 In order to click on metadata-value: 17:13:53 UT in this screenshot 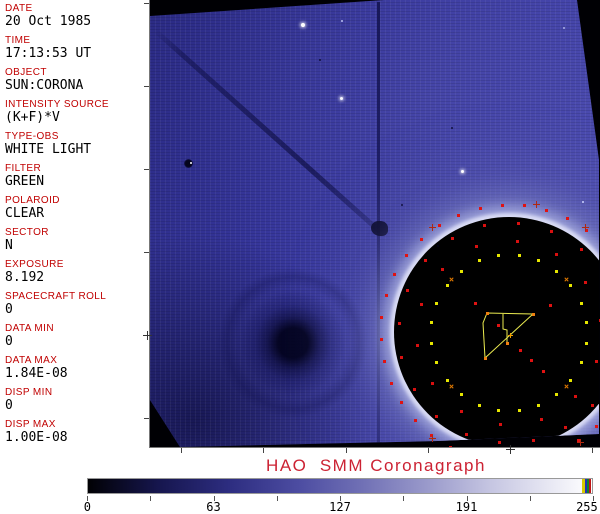, I will do `click(48, 53)`.